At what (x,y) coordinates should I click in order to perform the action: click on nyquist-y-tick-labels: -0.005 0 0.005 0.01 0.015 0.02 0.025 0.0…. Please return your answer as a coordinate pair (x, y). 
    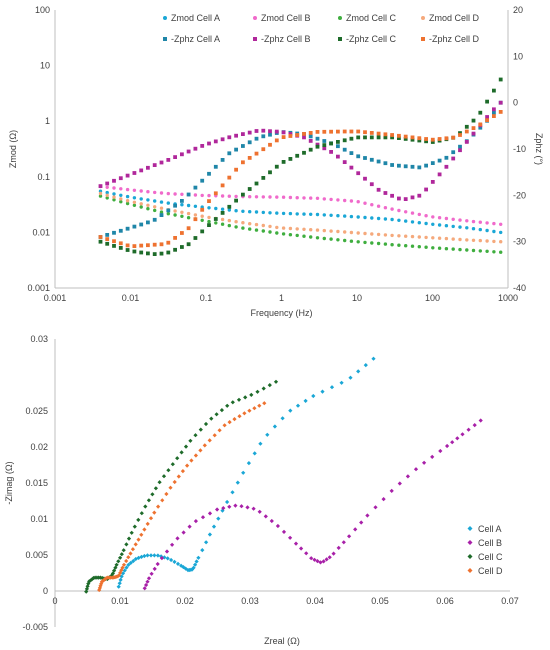
    Looking at the image, I should click on (35, 483).